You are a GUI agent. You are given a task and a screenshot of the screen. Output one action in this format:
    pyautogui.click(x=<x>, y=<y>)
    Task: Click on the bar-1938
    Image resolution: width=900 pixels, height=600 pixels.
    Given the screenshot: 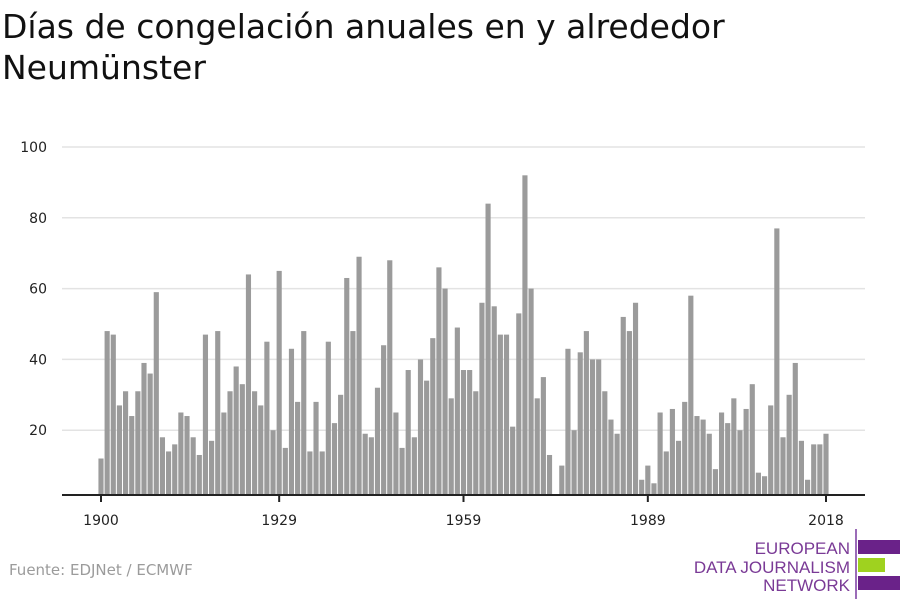 What is the action you would take?
    pyautogui.click(x=334, y=459)
    